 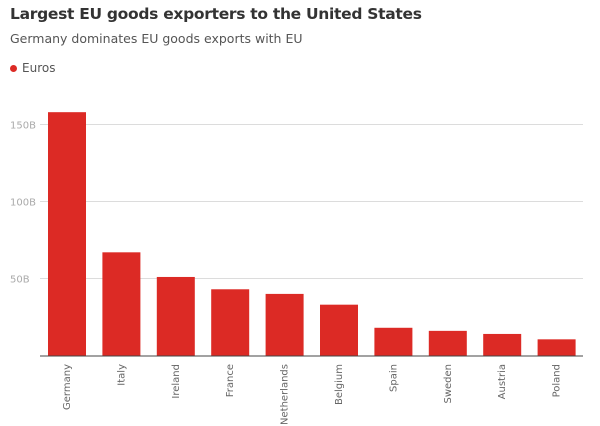 I want to click on bar-spain, so click(x=393, y=341).